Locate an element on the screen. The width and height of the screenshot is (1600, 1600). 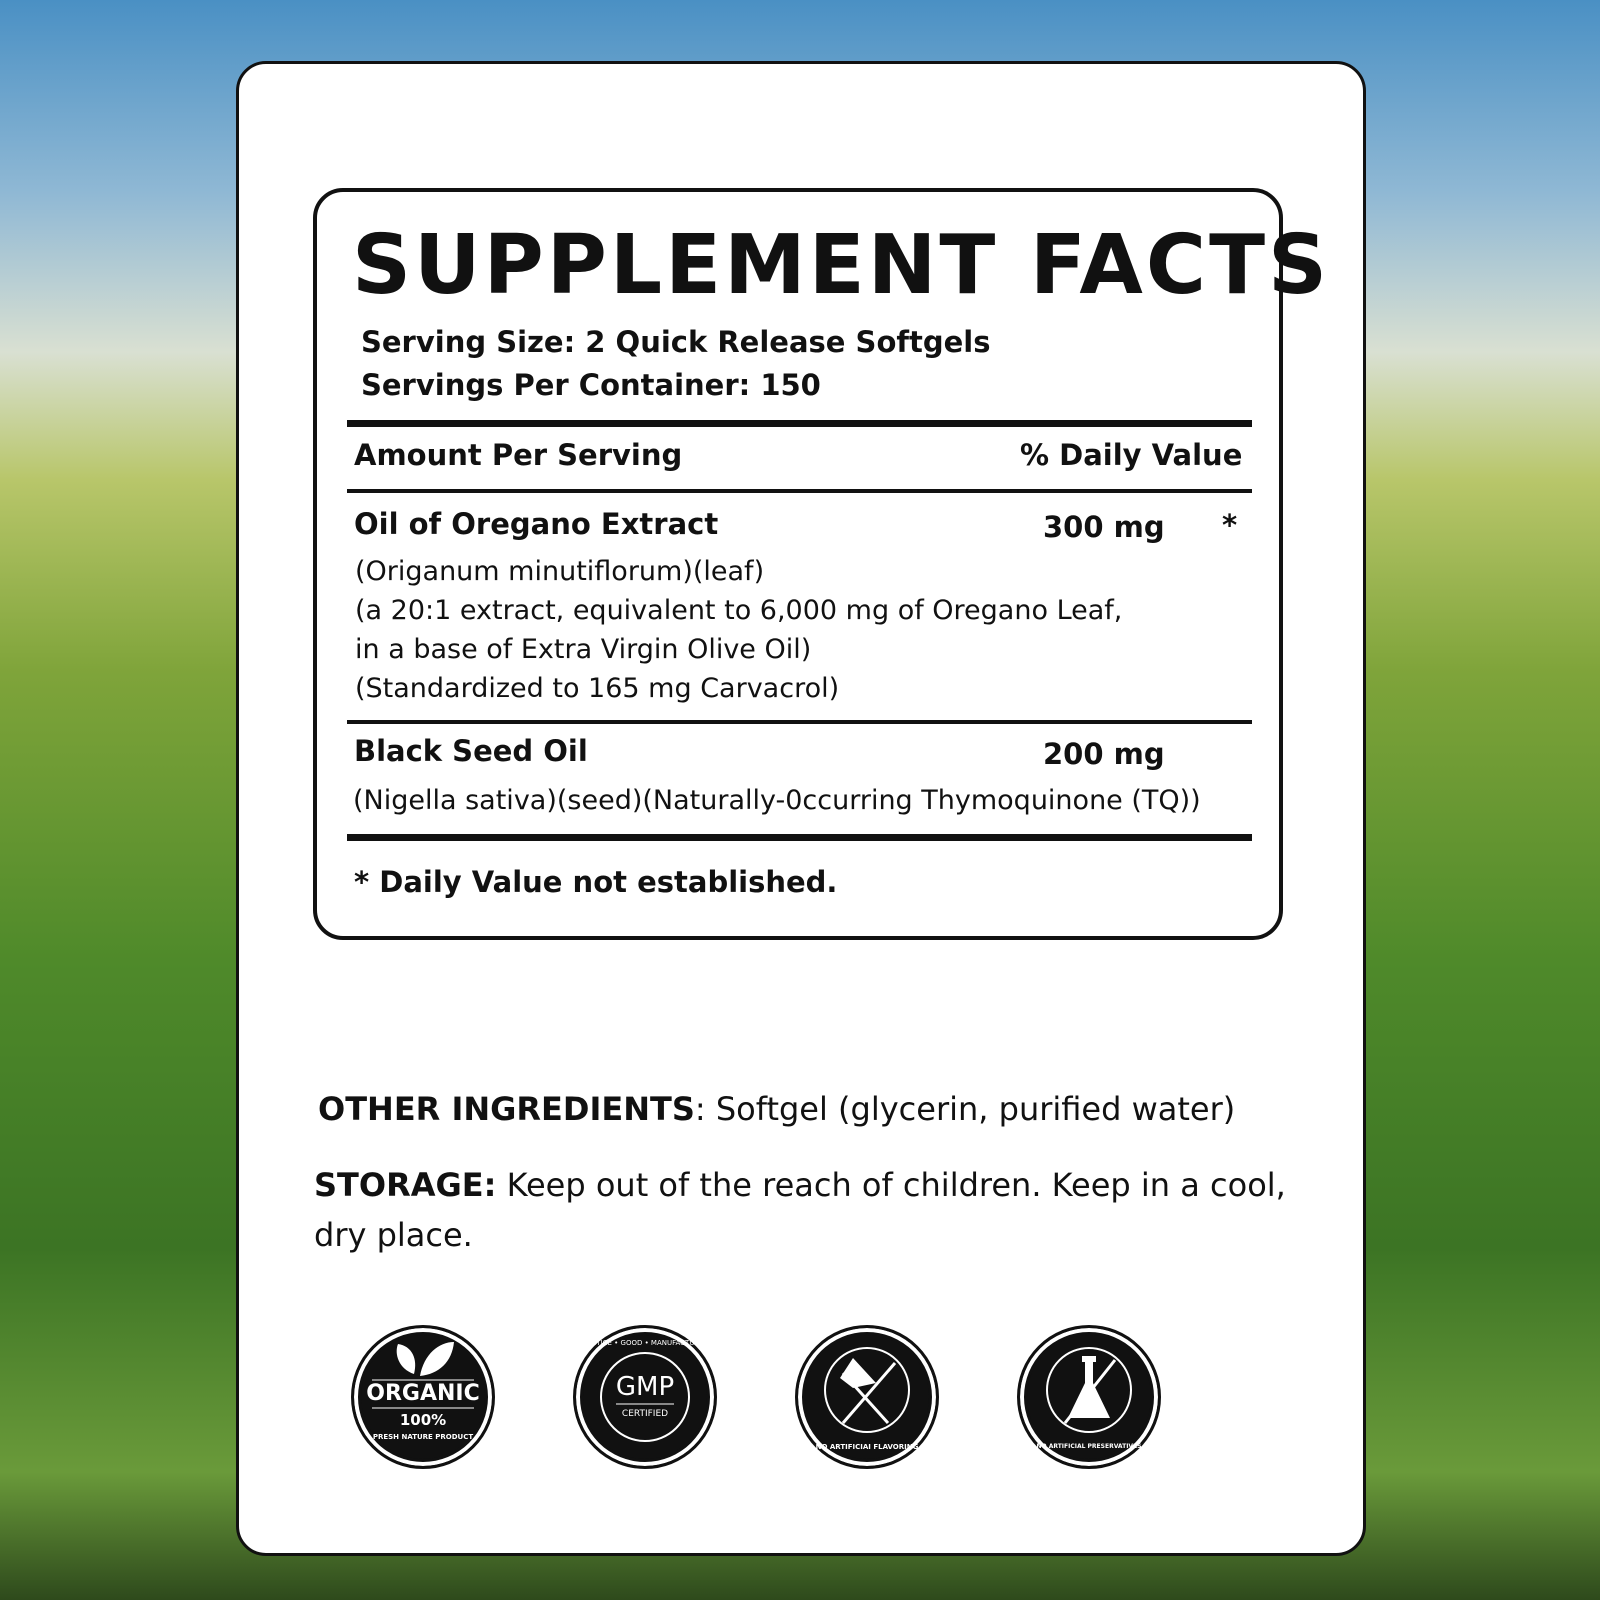
ingredient-name: Oil of Oregano Extract is located at coordinates (536, 524).